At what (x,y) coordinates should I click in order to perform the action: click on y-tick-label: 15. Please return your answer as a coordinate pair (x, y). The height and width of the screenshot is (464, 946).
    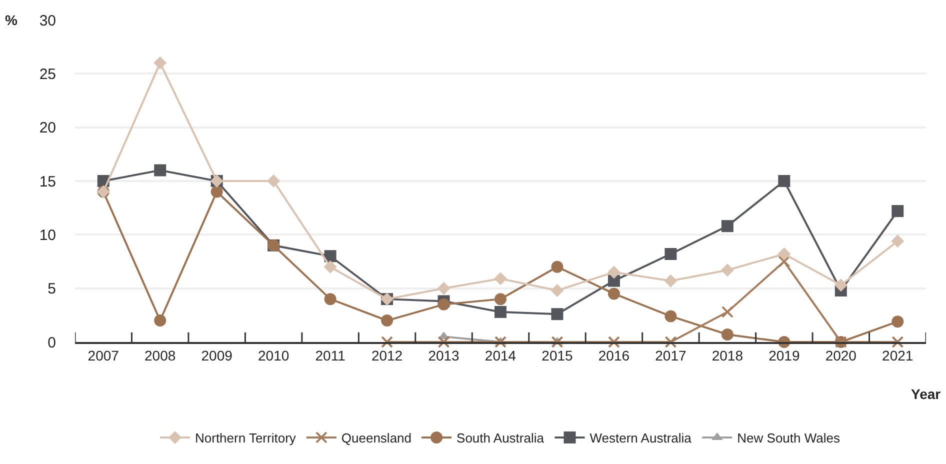
    Looking at the image, I should click on (47, 181).